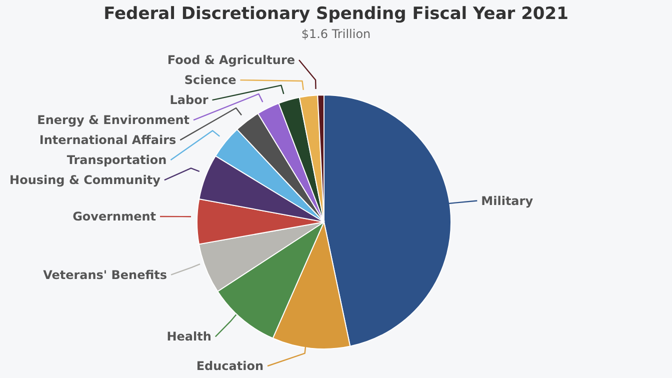  I want to click on slice-label: Health, so click(189, 337).